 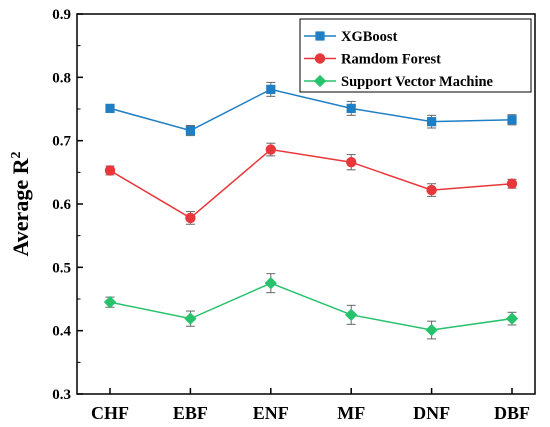 I want to click on y-tick-label: 0.9, so click(x=61, y=15).